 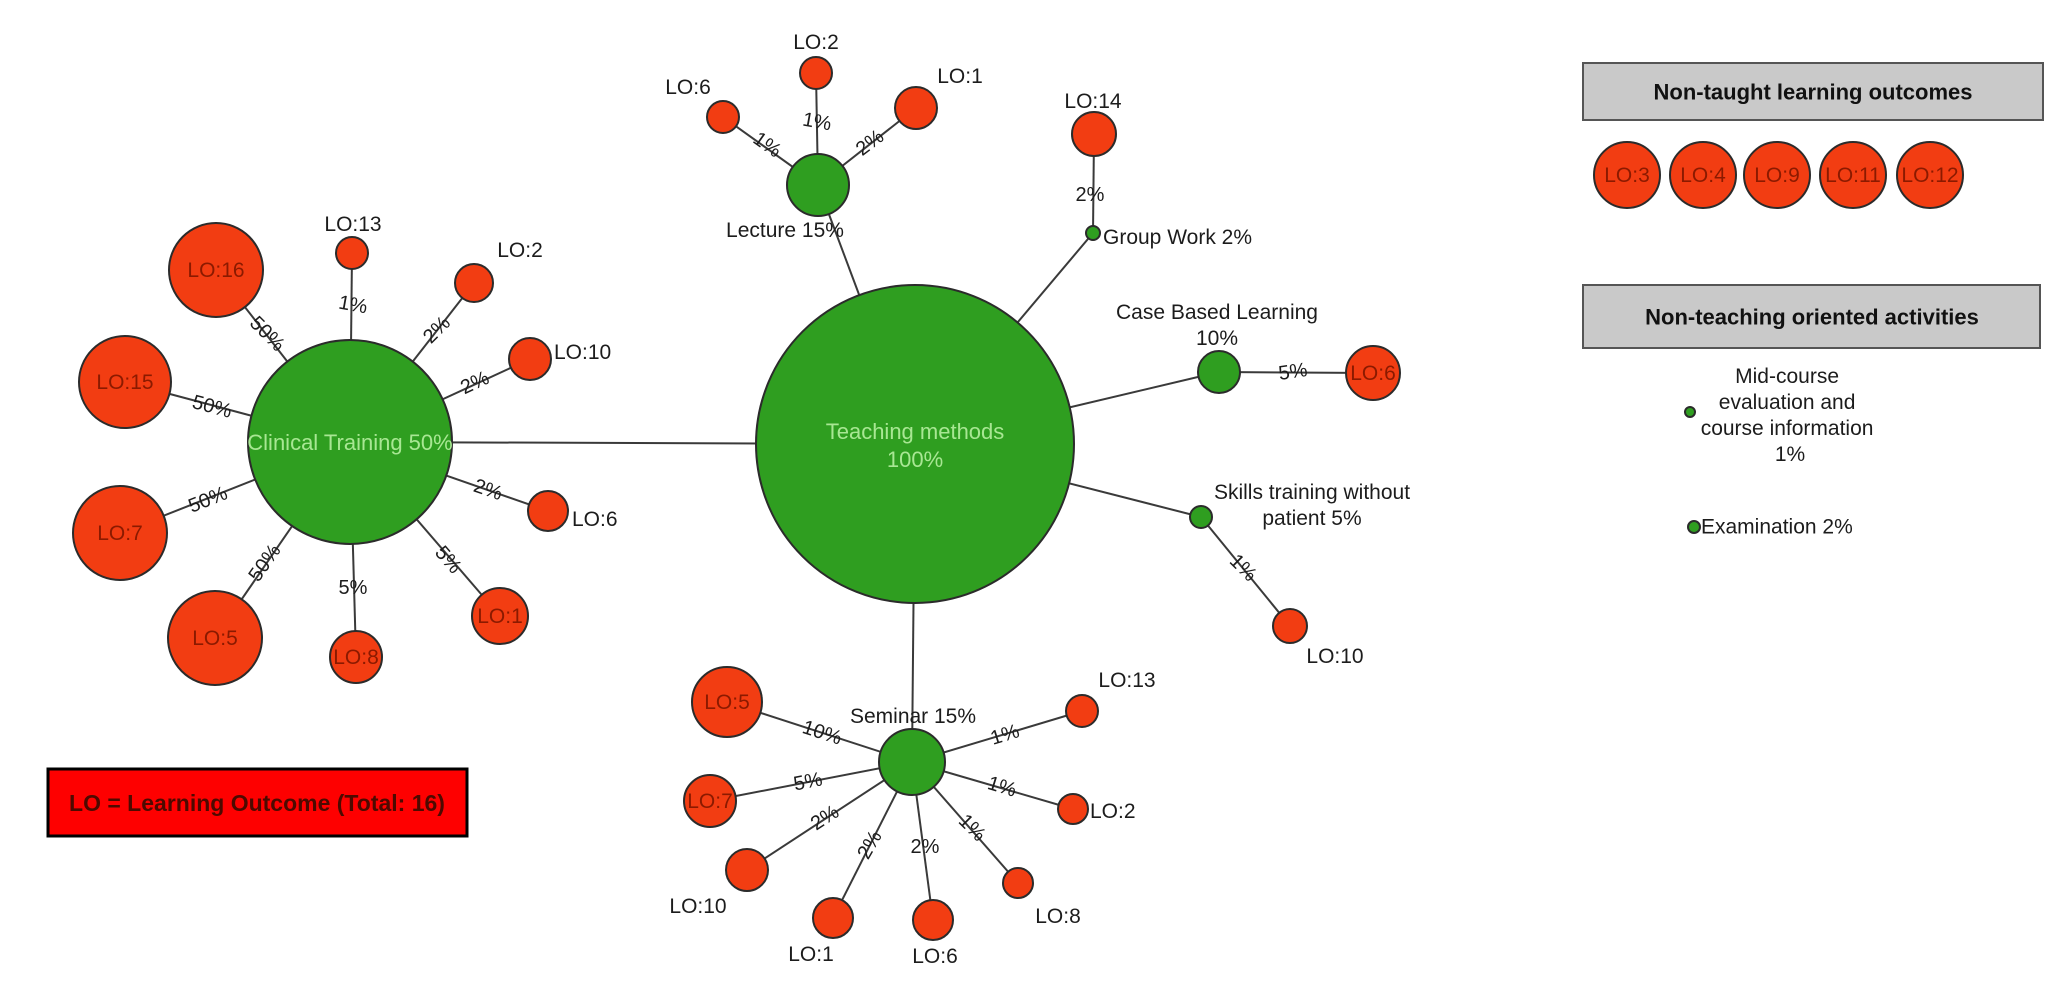 I want to click on node-lg11, so click(x=1853, y=175).